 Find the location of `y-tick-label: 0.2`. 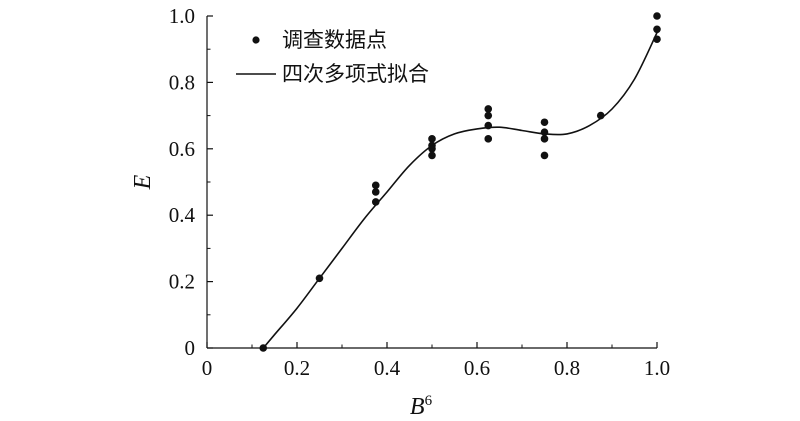

y-tick-label: 0.2 is located at coordinates (182, 282).